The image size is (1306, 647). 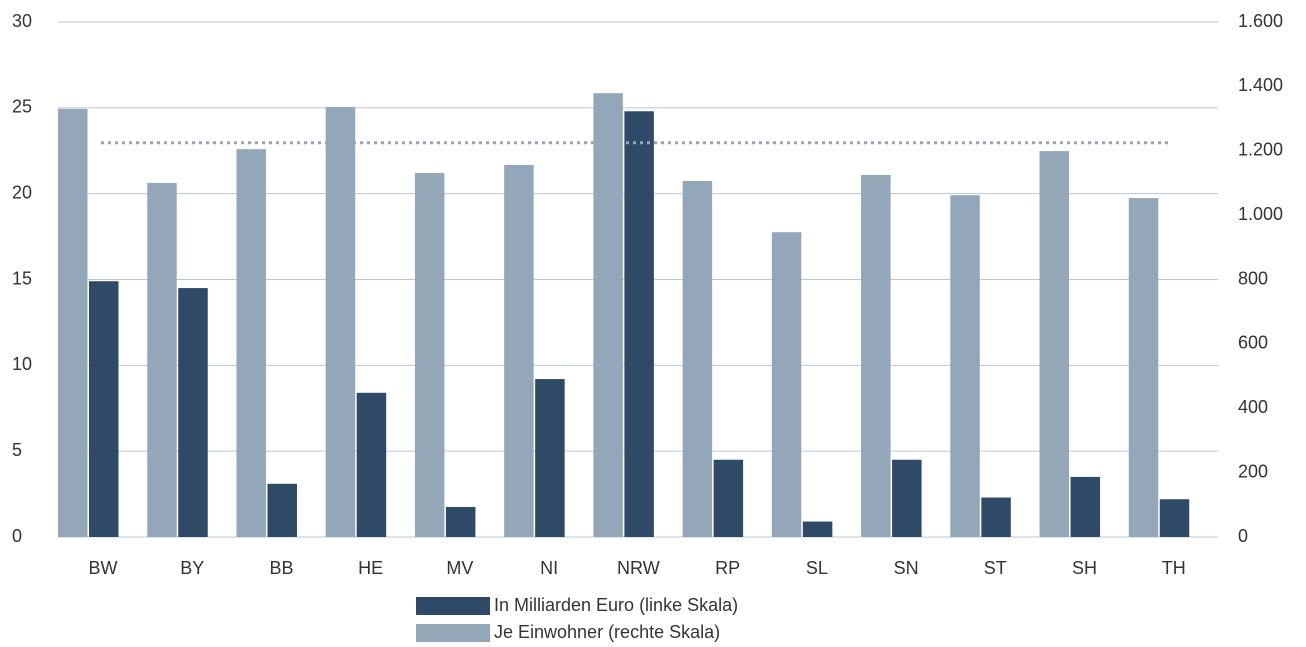 What do you see at coordinates (22, 364) in the screenshot?
I see `y-tick-label: 10` at bounding box center [22, 364].